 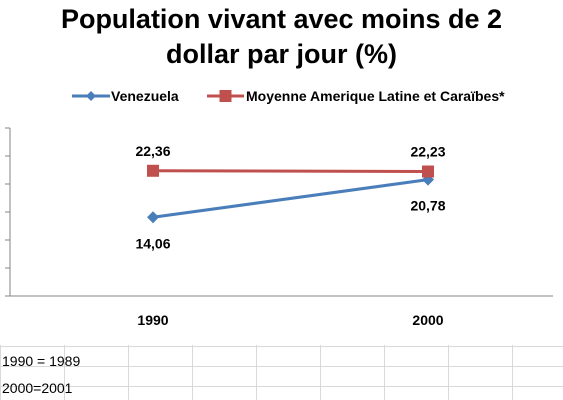 I want to click on data-label-0-1: 20,78, so click(x=427, y=206).